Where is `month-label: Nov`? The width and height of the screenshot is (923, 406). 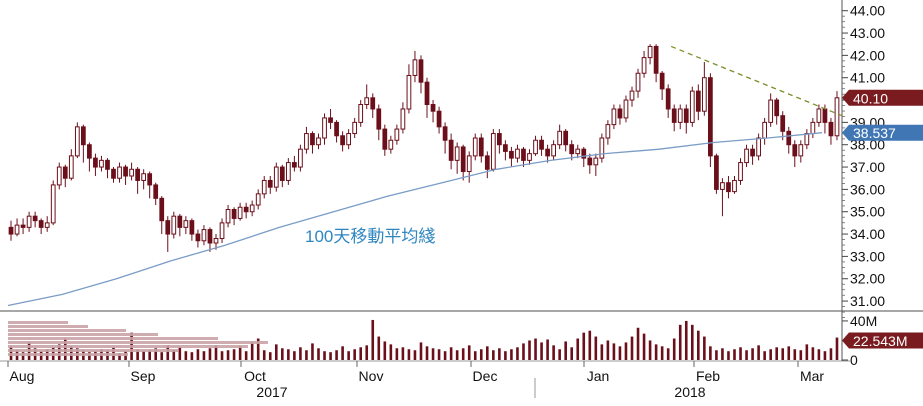
month-label: Nov is located at coordinates (371, 376).